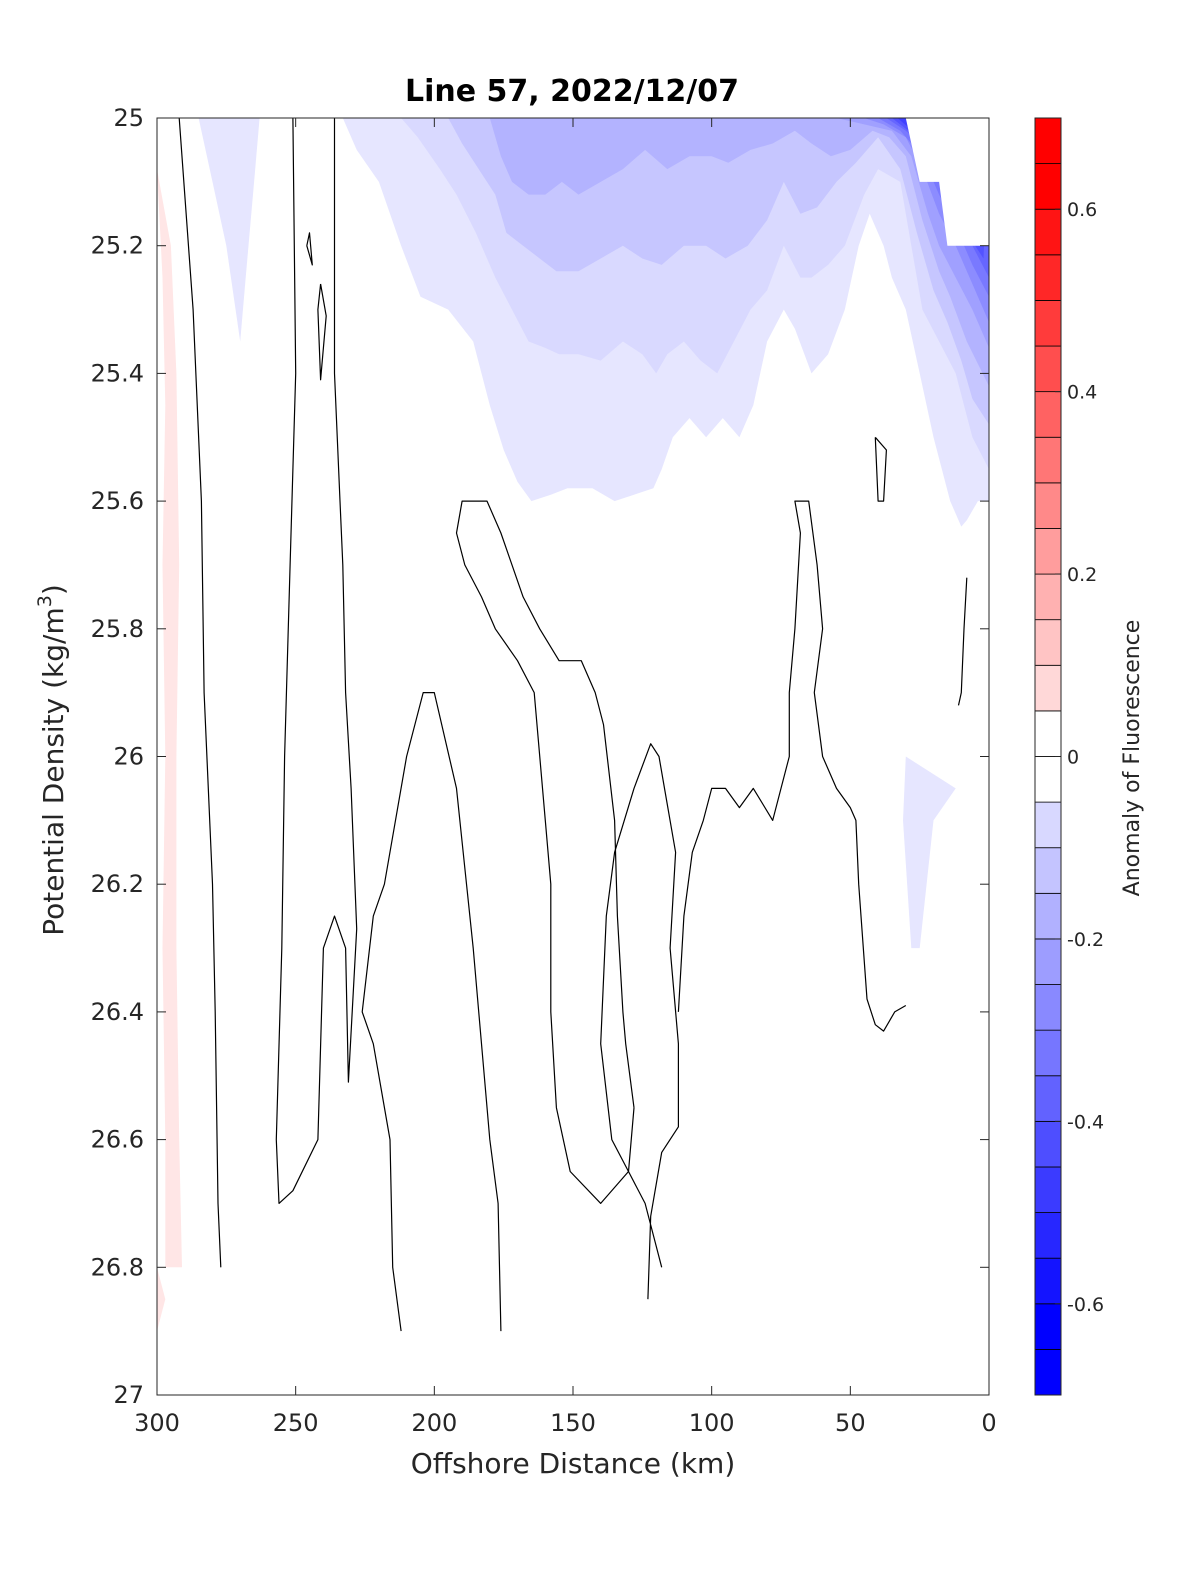  What do you see at coordinates (712, 1423) in the screenshot?
I see `x-tick-label: 100` at bounding box center [712, 1423].